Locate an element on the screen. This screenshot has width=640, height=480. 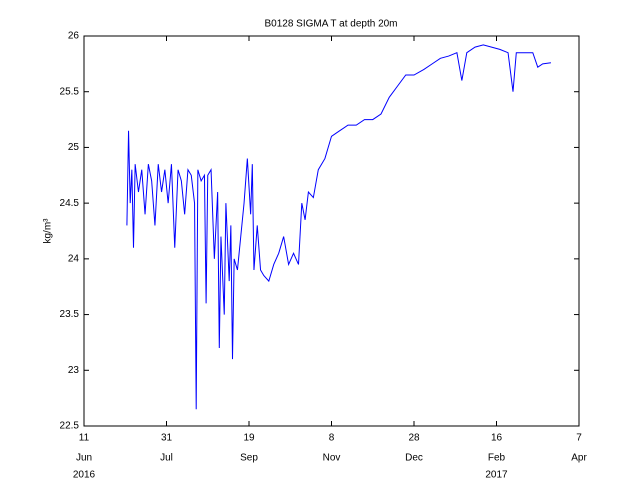
x-tick-month: Apr is located at coordinates (579, 458).